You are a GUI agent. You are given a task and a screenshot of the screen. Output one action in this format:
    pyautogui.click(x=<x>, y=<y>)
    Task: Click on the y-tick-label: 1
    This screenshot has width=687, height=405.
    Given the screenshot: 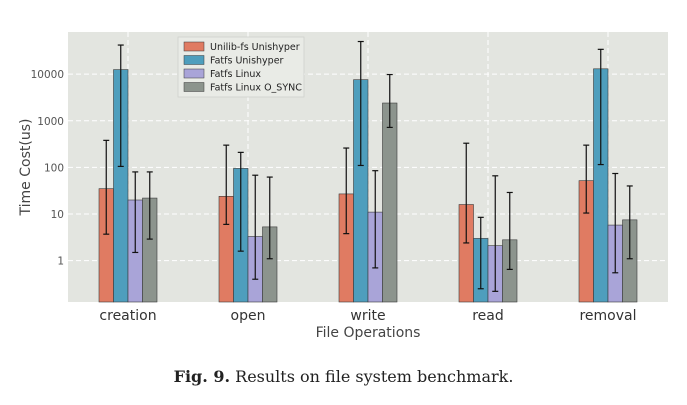 What is the action you would take?
    pyautogui.click(x=60, y=262)
    